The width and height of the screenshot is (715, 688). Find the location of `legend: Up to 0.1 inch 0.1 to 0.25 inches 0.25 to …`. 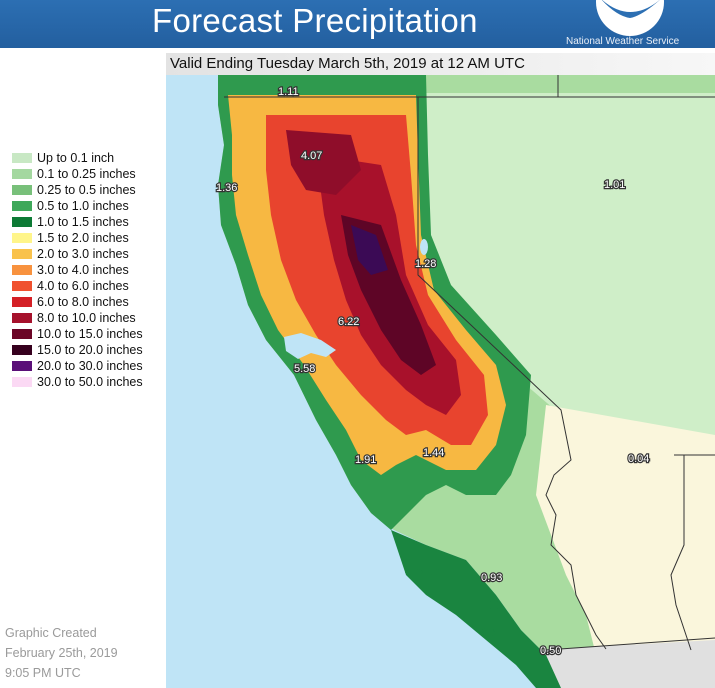

legend: Up to 0.1 inch 0.1 to 0.25 inches 0.25 to … is located at coordinates (77, 270).